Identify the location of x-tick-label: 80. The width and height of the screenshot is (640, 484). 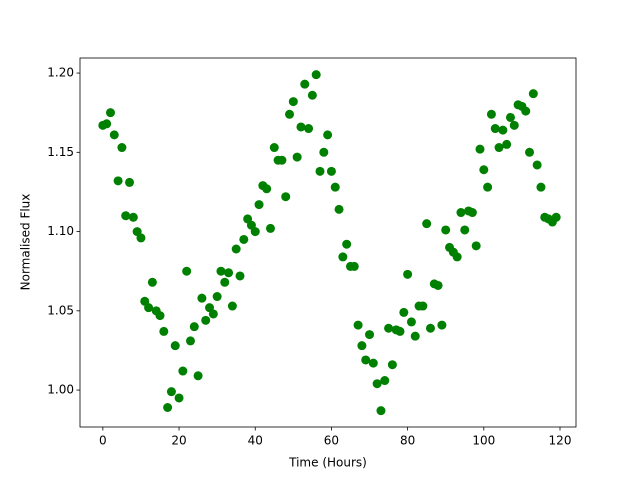
(407, 441).